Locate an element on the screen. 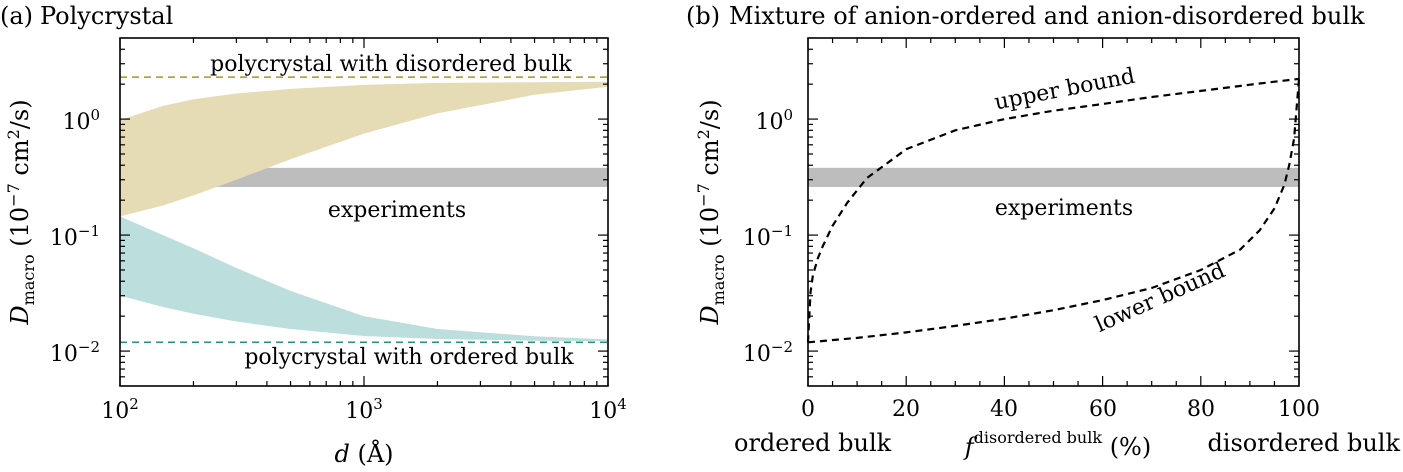  panel-a-disordered-label: polycrystal with disordered bulk is located at coordinates (391, 64).